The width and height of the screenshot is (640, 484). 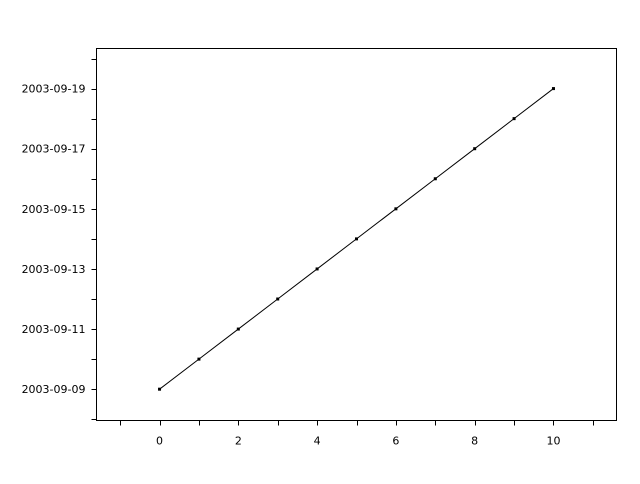 I want to click on x-tick-label: 2, so click(x=238, y=441).